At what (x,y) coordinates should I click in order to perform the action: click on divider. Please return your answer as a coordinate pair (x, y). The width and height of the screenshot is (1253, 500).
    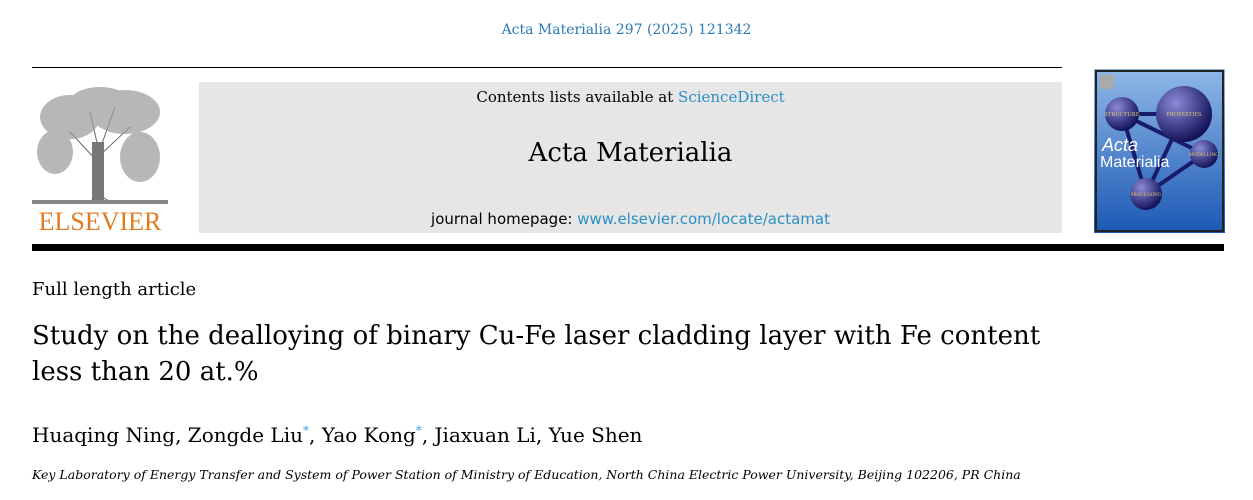
    Looking at the image, I should click on (547, 67).